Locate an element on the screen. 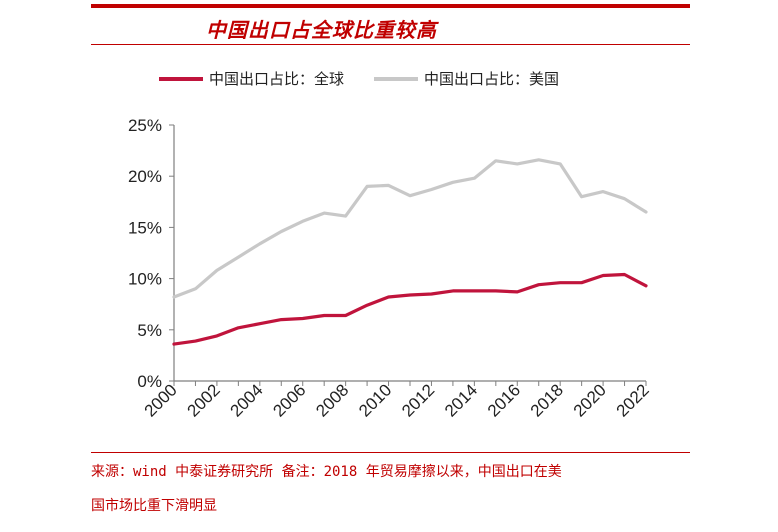 The height and width of the screenshot is (532, 778). y-tick-label: 25% is located at coordinates (145, 125).